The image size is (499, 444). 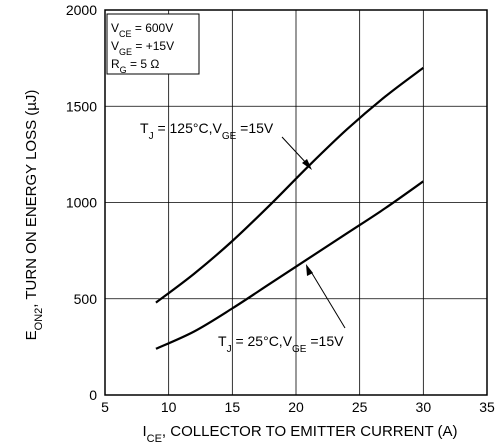 I want to click on conditions-box: VCE = 600V VGE = +15V RG = 5 Ω, so click(x=153, y=44).